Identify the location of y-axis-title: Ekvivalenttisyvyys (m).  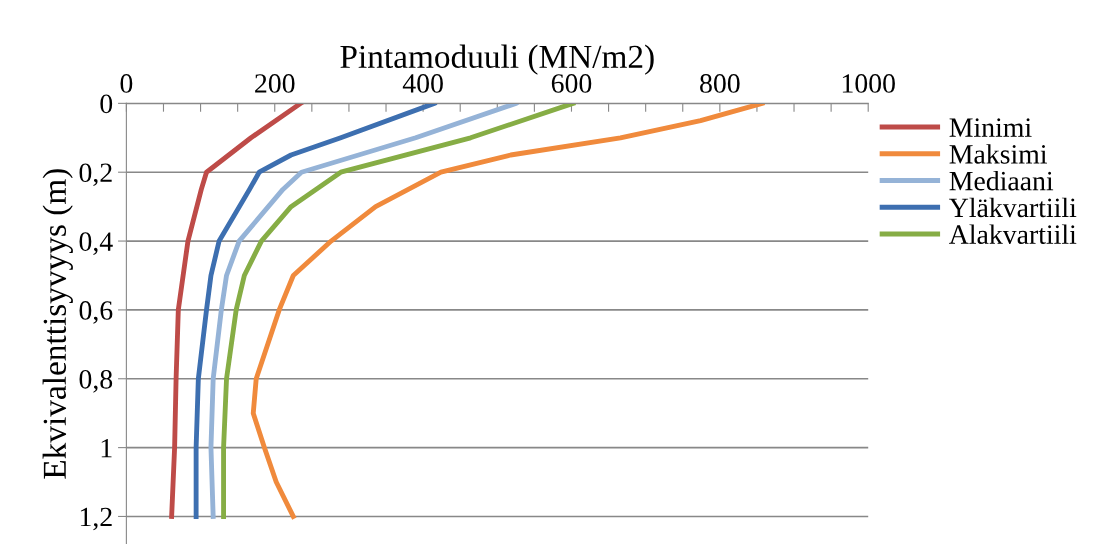
(57, 324).